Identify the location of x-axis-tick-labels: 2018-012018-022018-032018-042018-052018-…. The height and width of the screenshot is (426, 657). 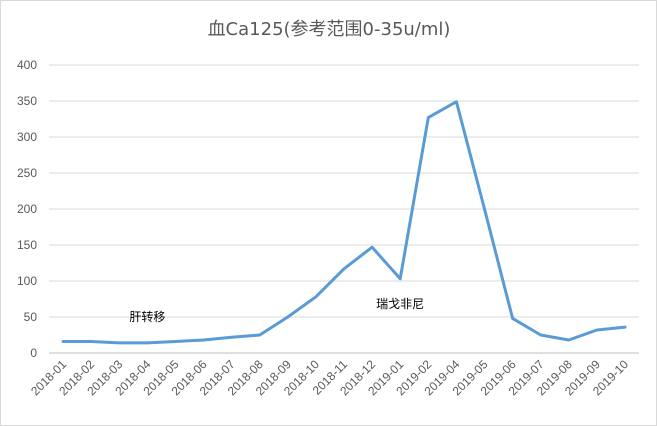
(329, 377).